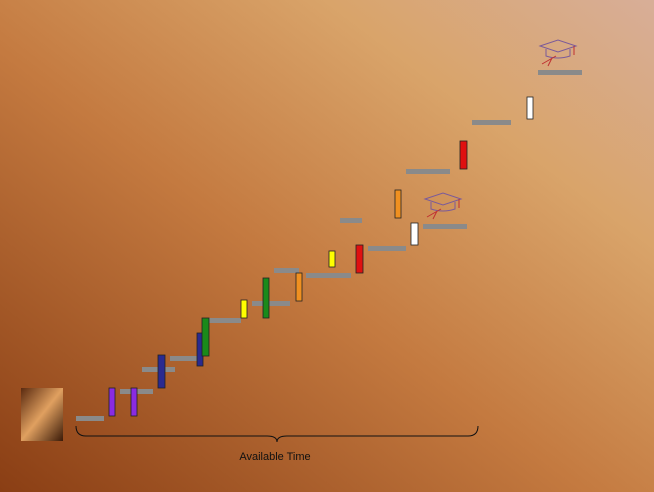  Describe the element at coordinates (277, 434) in the screenshot. I see `brace` at that location.